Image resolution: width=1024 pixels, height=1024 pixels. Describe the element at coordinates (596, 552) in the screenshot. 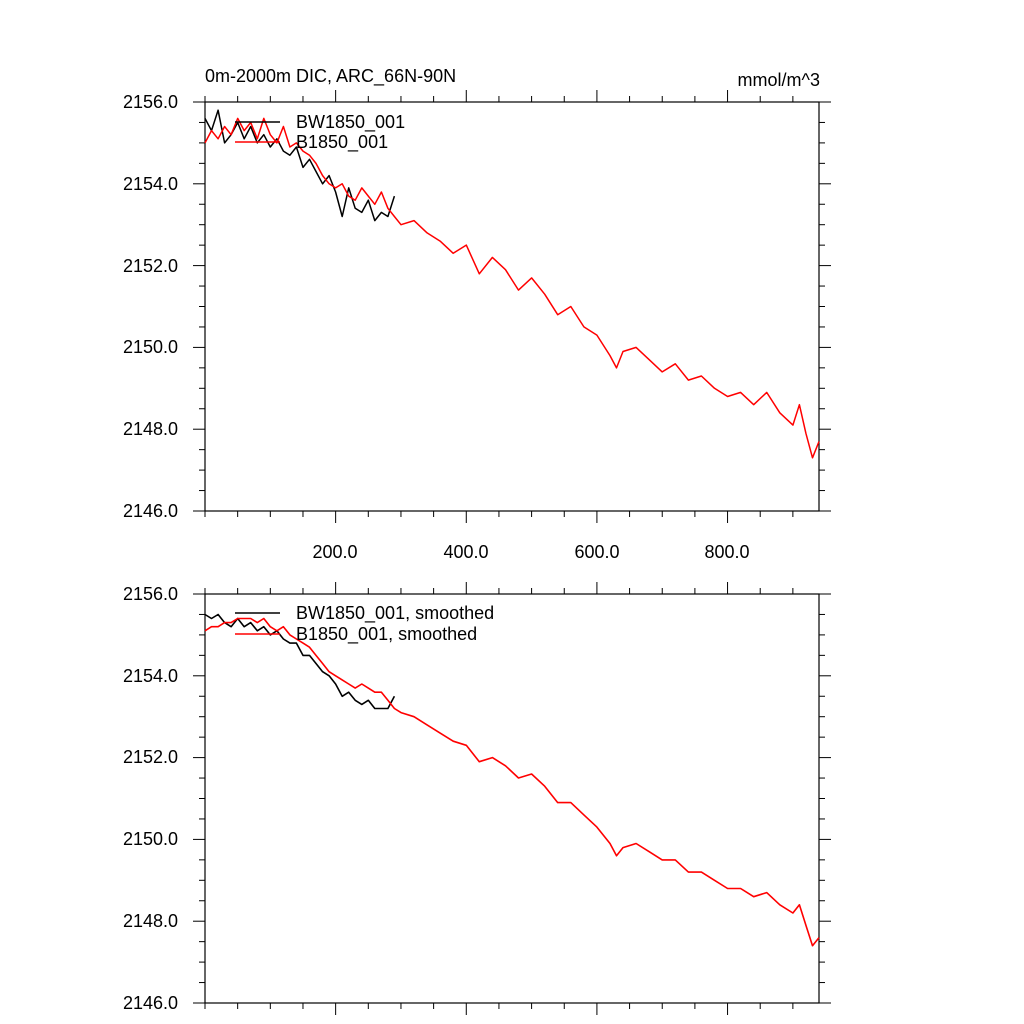

I see `x-tick-label: 600.0` at that location.